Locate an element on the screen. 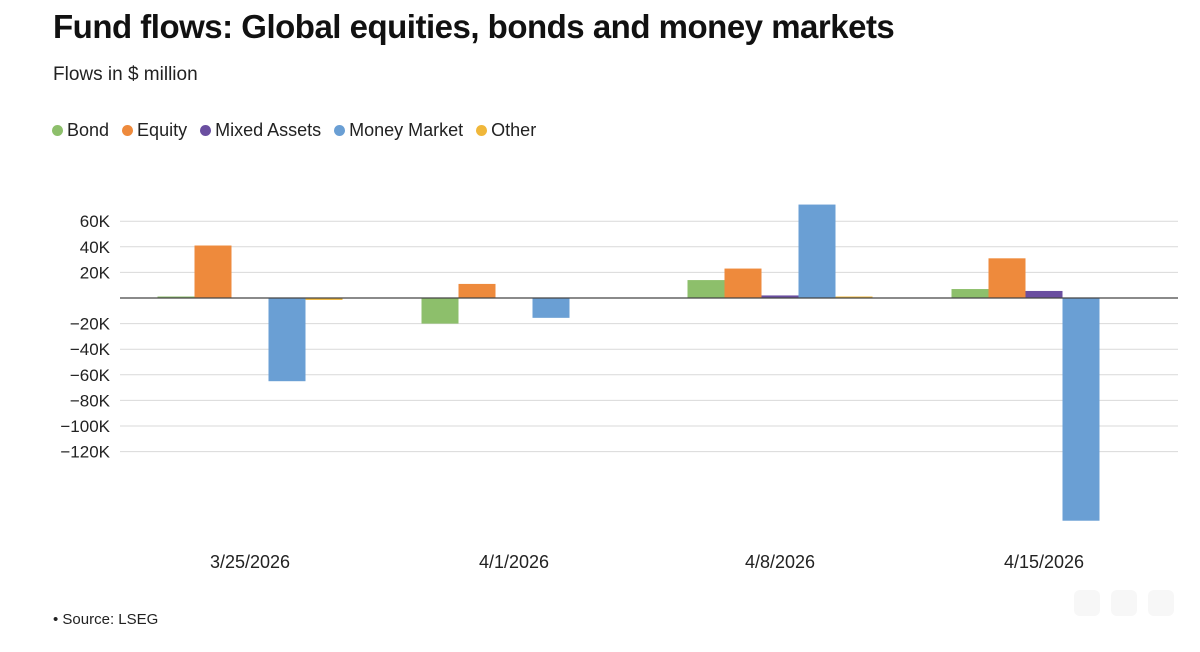  y-tick-label: 40K is located at coordinates (95, 247).